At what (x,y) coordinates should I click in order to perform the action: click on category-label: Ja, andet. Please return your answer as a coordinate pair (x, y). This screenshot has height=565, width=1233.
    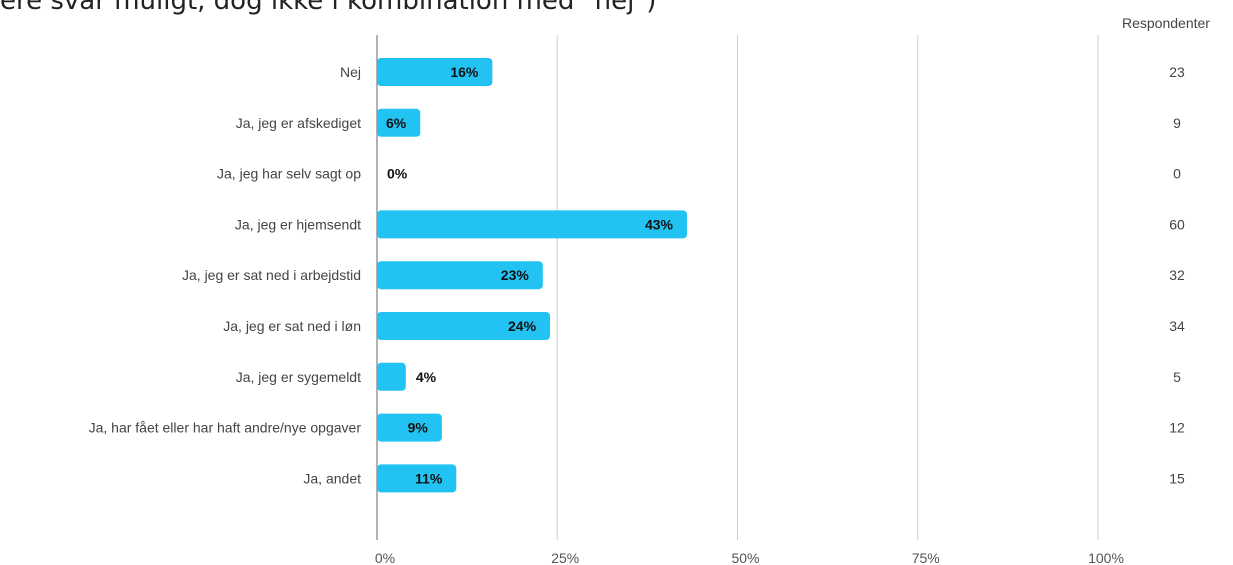
    Looking at the image, I should click on (332, 478).